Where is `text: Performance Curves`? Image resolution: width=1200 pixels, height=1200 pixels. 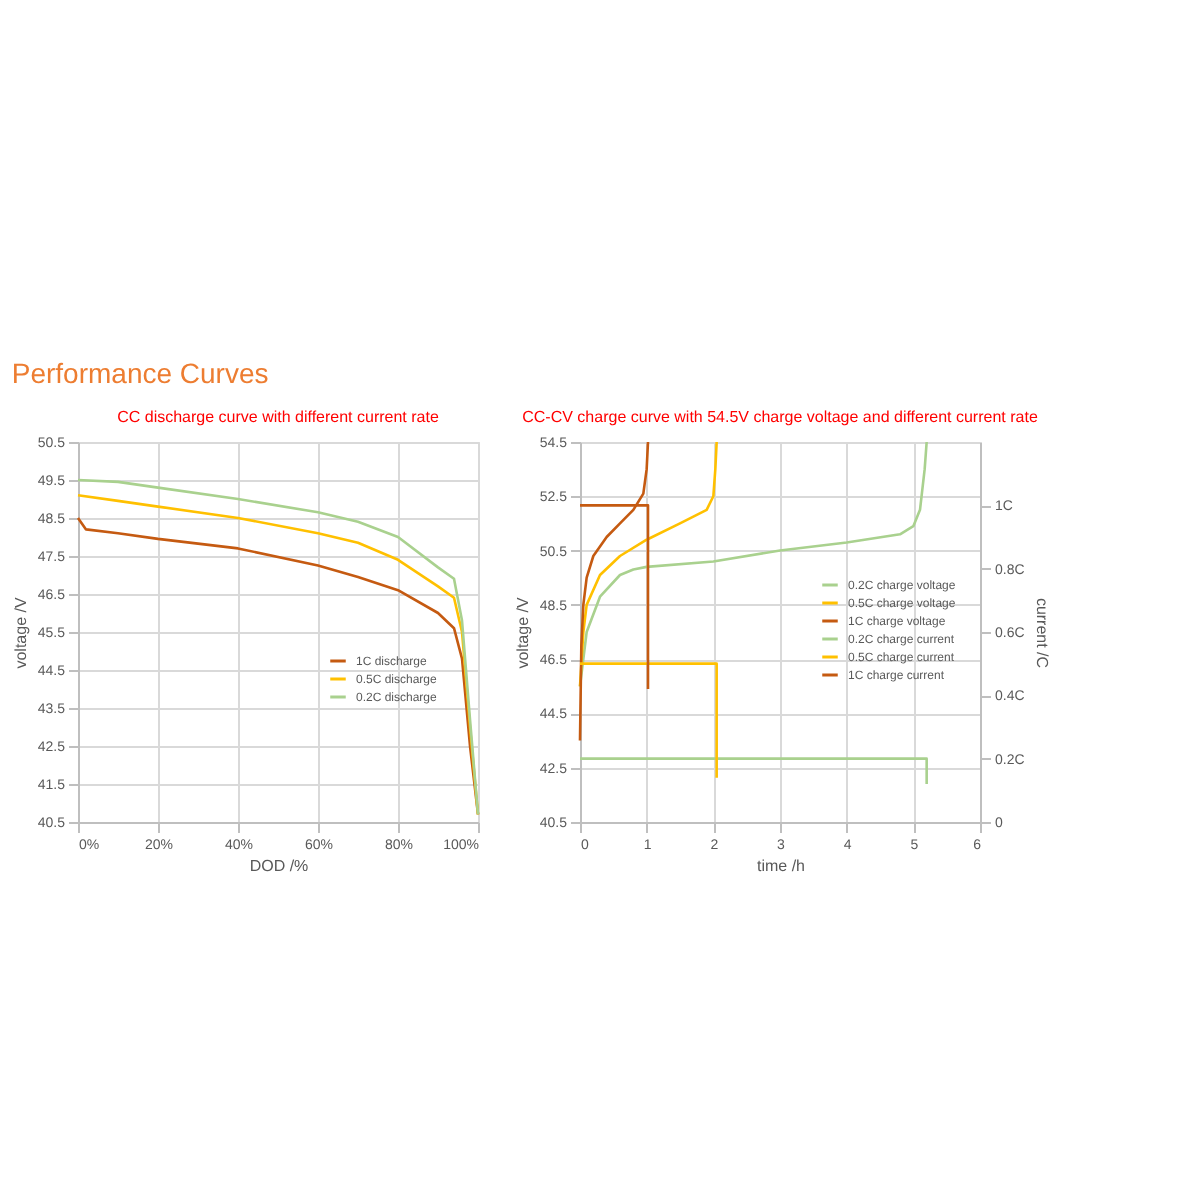
text: Performance Curves is located at coordinates (140, 373).